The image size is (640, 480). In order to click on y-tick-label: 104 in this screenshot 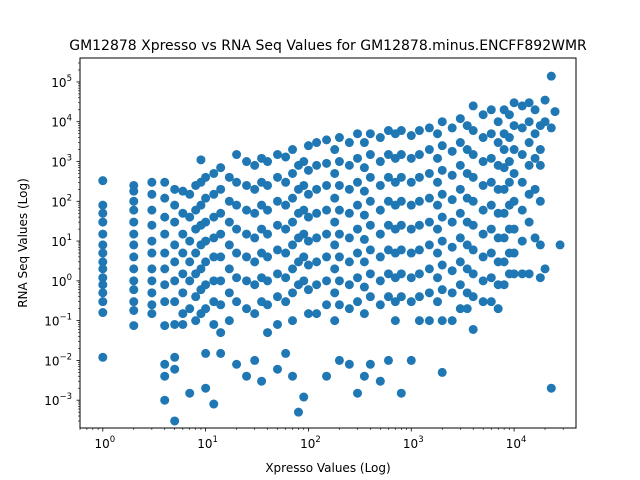, I will do `click(61, 122)`.